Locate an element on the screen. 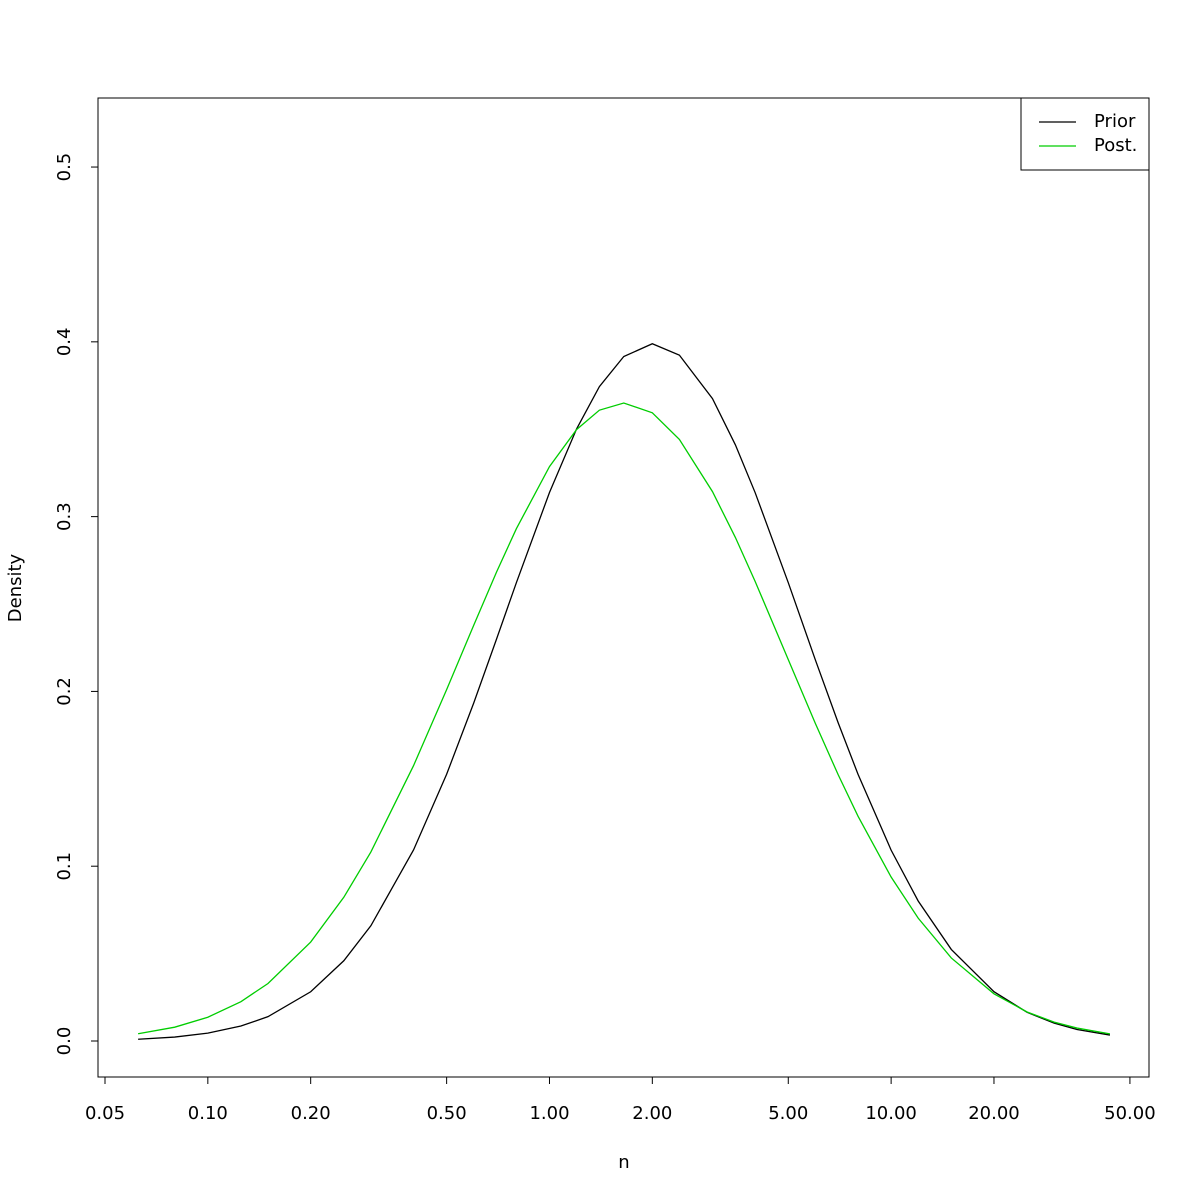 The width and height of the screenshot is (1200, 1200). x-tick-label: 10.00 is located at coordinates (891, 1113).